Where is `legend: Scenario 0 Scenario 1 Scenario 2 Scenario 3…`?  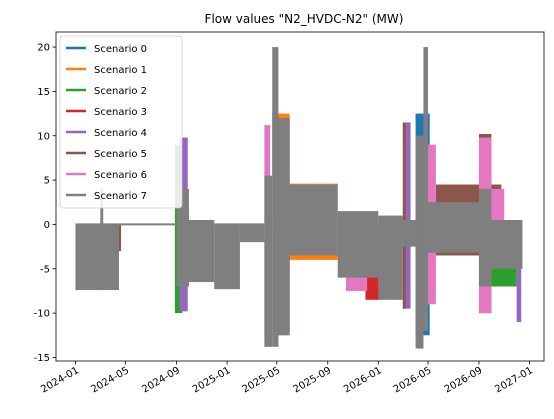
legend: Scenario 0 Scenario 1 Scenario 2 Scenario 3… is located at coordinates (121, 122).